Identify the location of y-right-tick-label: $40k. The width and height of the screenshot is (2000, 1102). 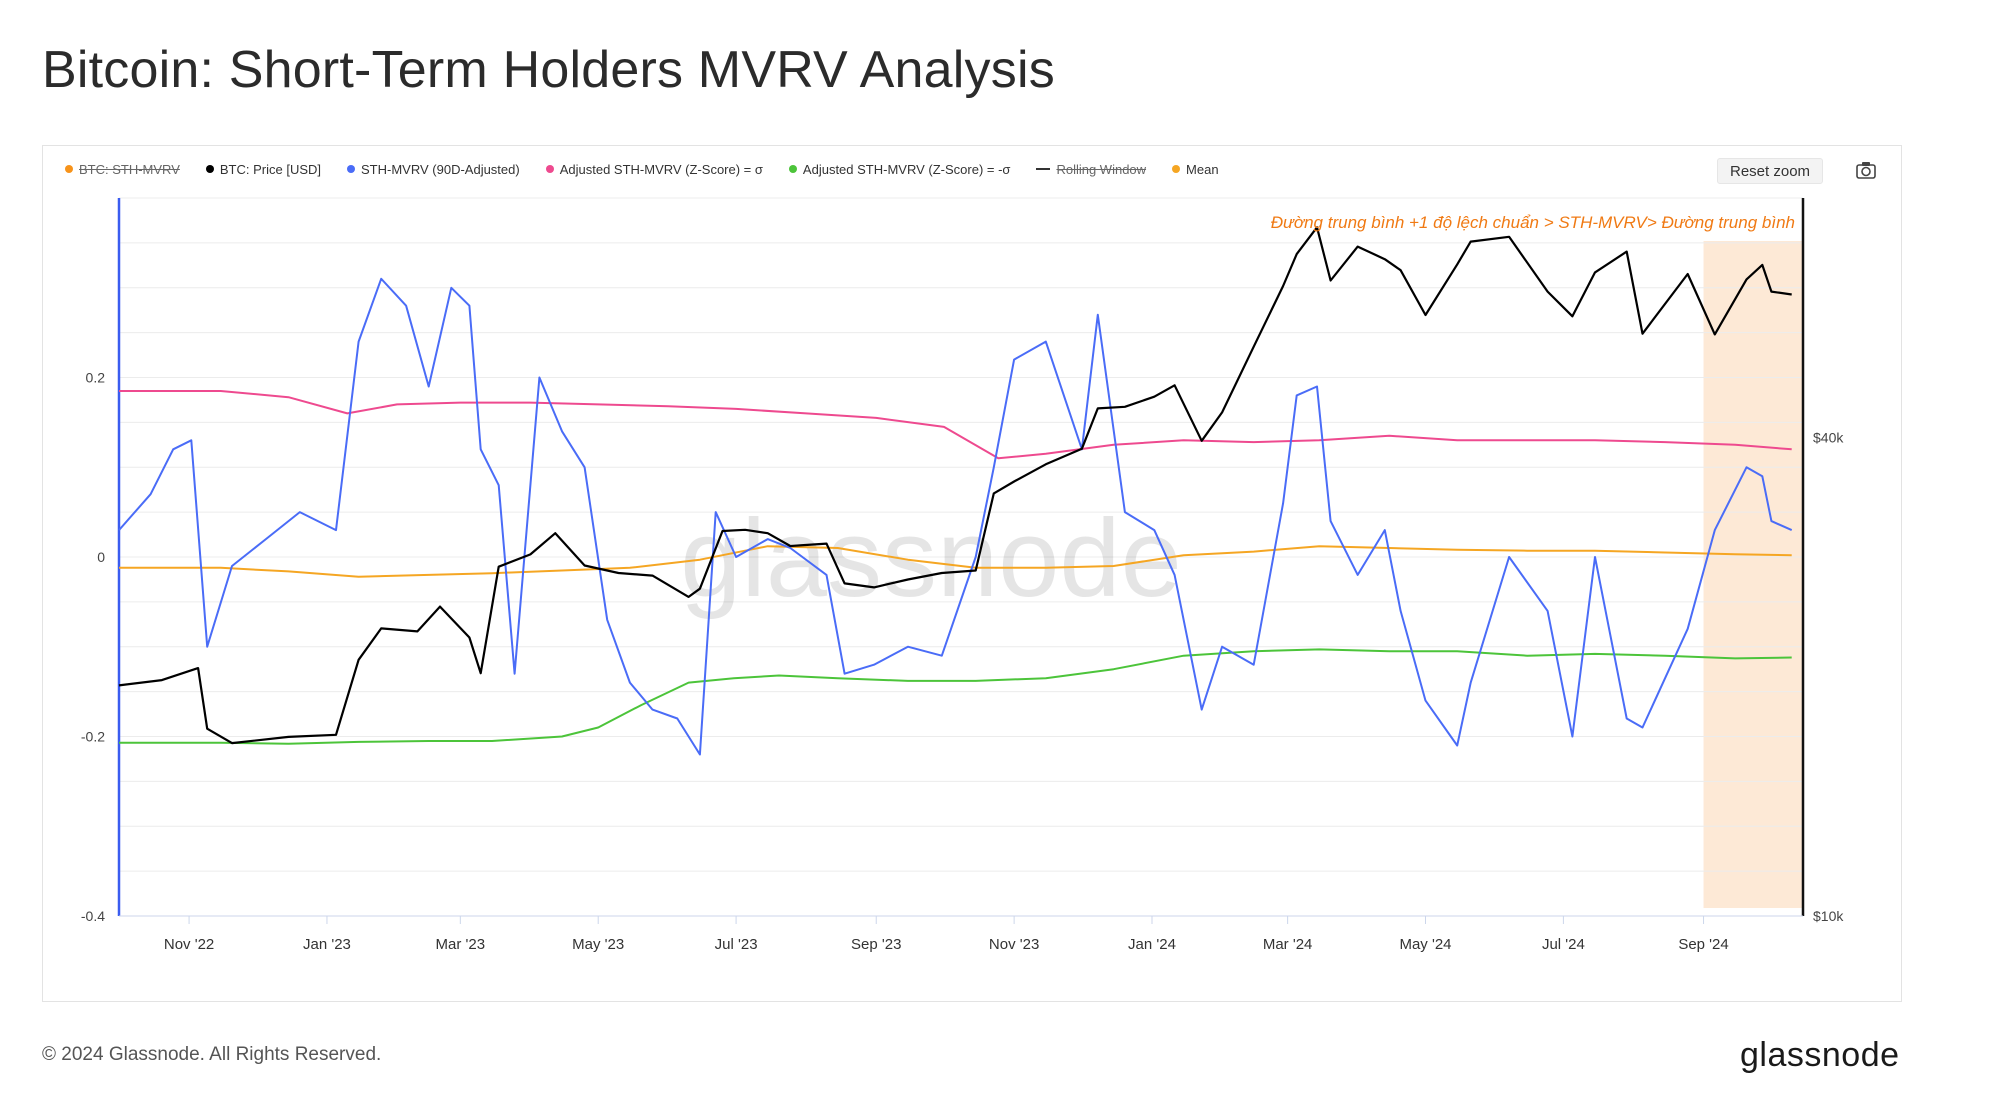
(1828, 437).